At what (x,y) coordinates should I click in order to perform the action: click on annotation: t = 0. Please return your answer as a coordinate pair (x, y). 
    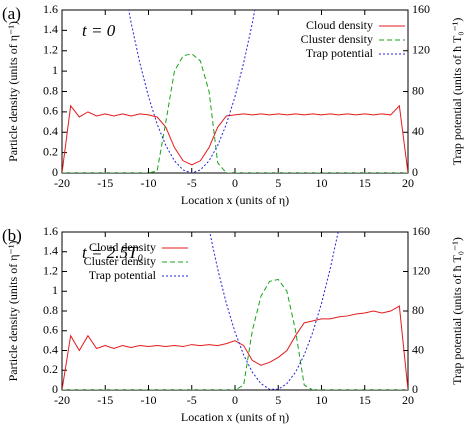
    Looking at the image, I should click on (99, 30).